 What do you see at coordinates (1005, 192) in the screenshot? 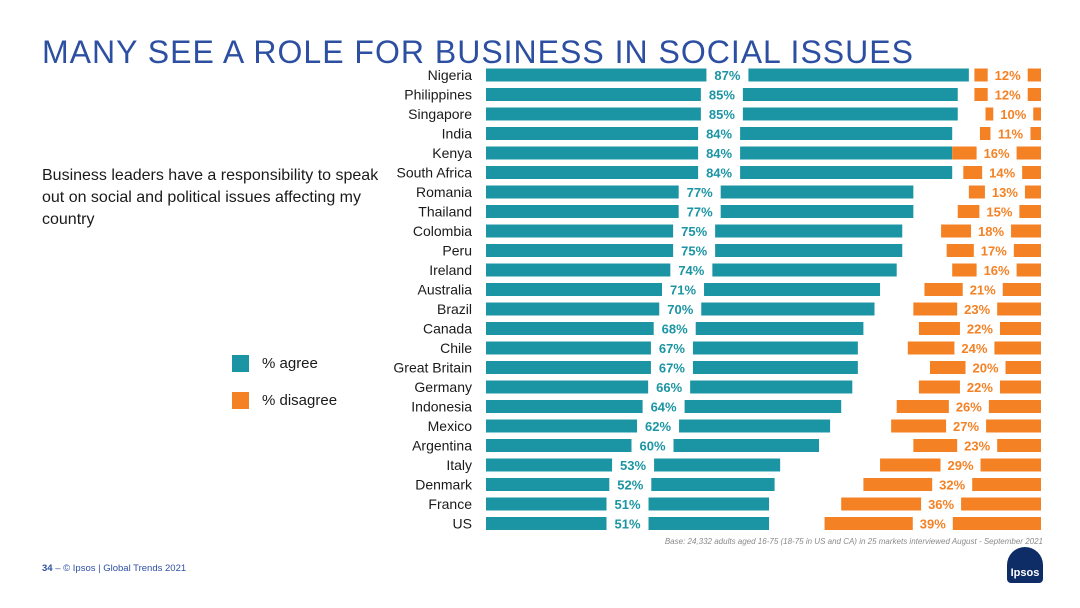
I see `disagree-value-label: 13%` at bounding box center [1005, 192].